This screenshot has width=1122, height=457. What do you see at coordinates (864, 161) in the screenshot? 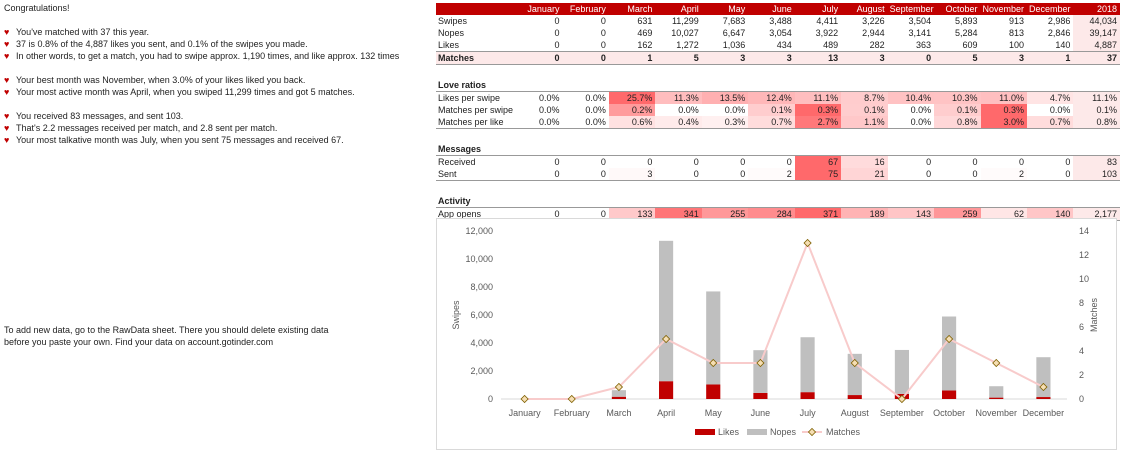
I see `table-cell: 16` at bounding box center [864, 161].